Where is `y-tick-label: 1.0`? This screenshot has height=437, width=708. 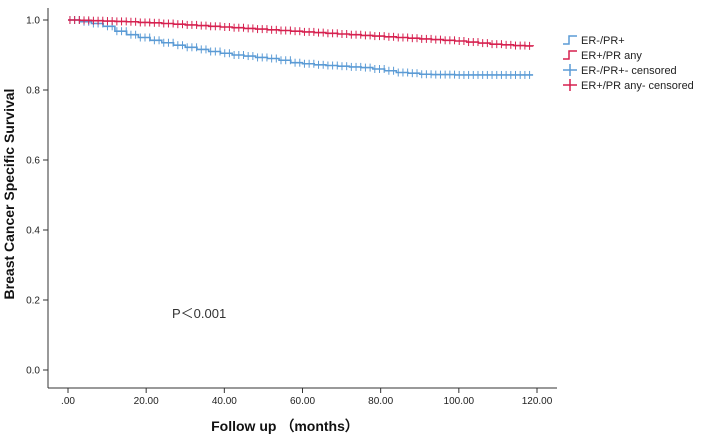 y-tick-label: 1.0 is located at coordinates (33, 21).